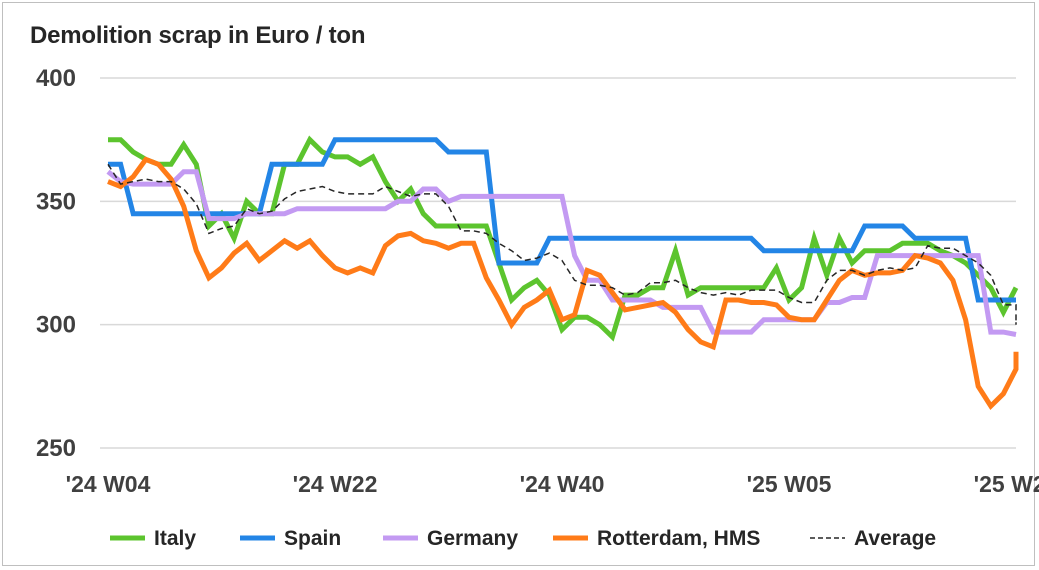 This screenshot has width=1039, height=570. I want to click on legend-item: Rotterdam, HMS, so click(656, 538).